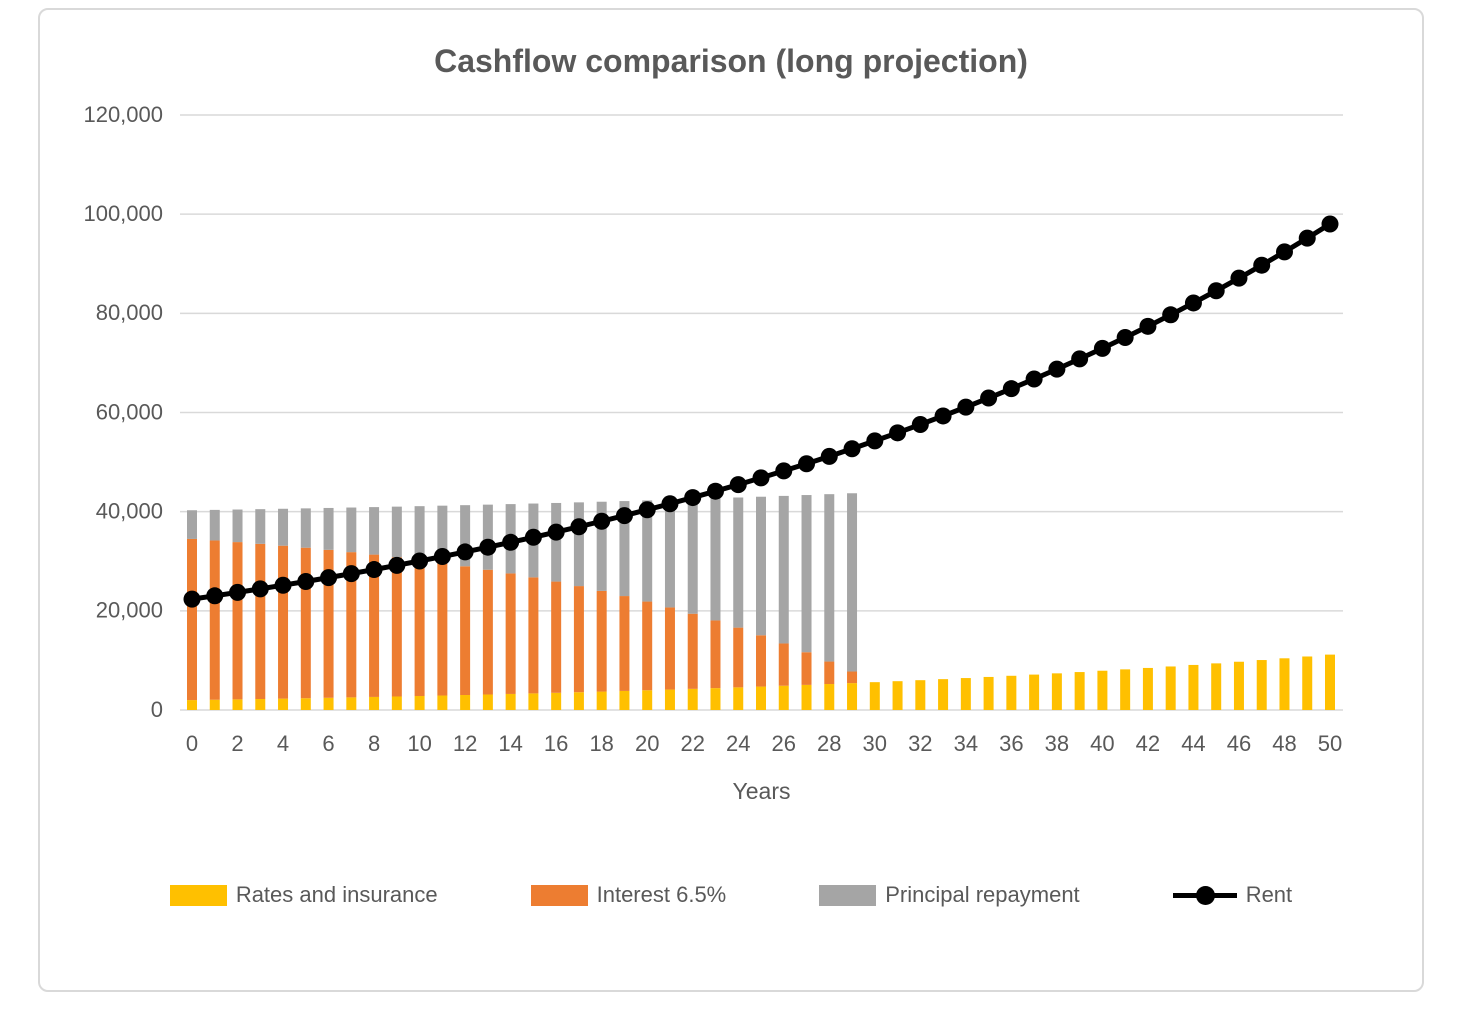 The width and height of the screenshot is (1462, 1022). I want to click on y-tick-label: 60,000, so click(129, 411).